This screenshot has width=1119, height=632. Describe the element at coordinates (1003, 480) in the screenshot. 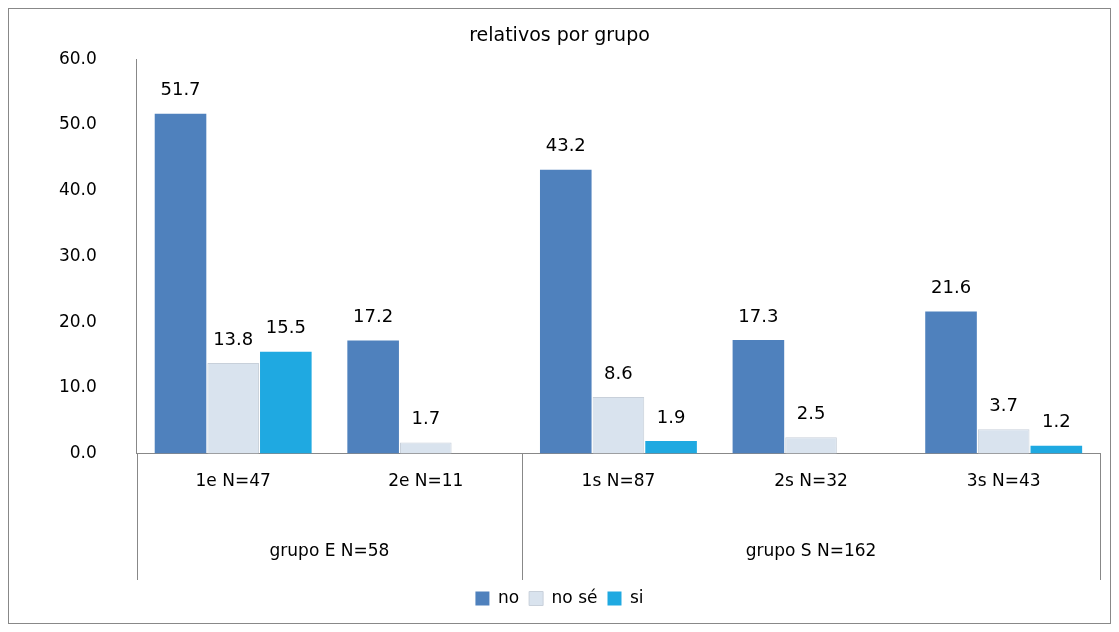

I see `x-tick-label: 3s N=43` at that location.